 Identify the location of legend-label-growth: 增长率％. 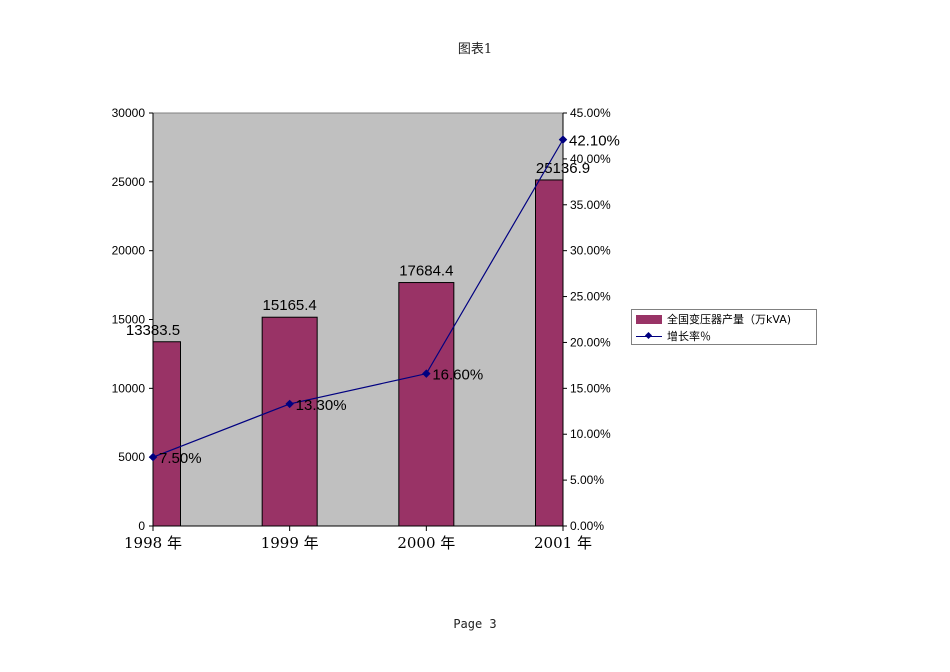
(689, 336).